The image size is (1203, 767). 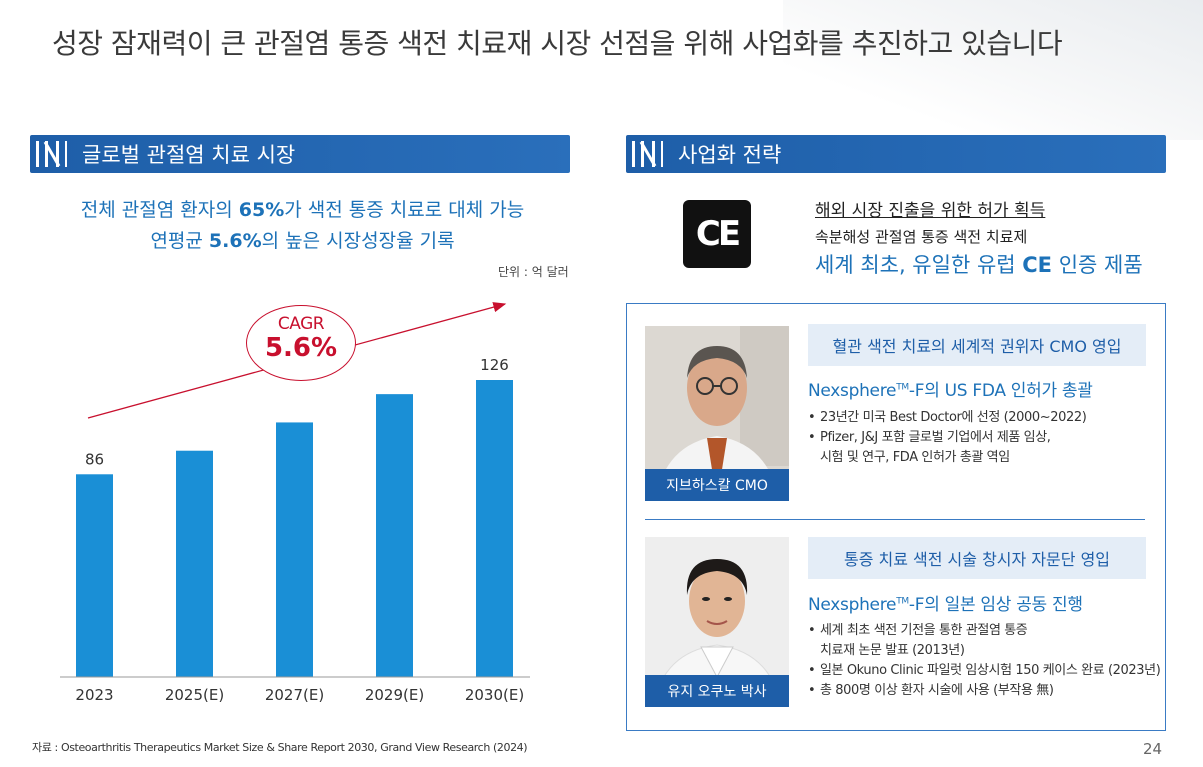 What do you see at coordinates (302, 210) in the screenshot?
I see `headline-line-1: 전체 관절염 환자의 65%가 색전 통증 치료로 대체 가능` at bounding box center [302, 210].